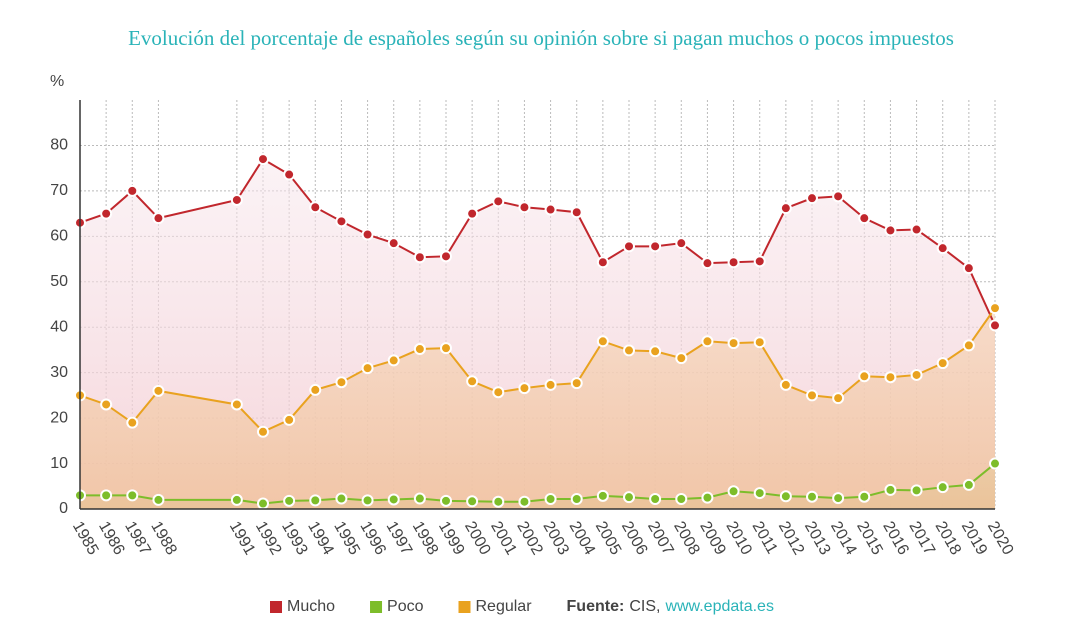 The image size is (1076, 635). I want to click on legend-label: Poco, so click(405, 606).